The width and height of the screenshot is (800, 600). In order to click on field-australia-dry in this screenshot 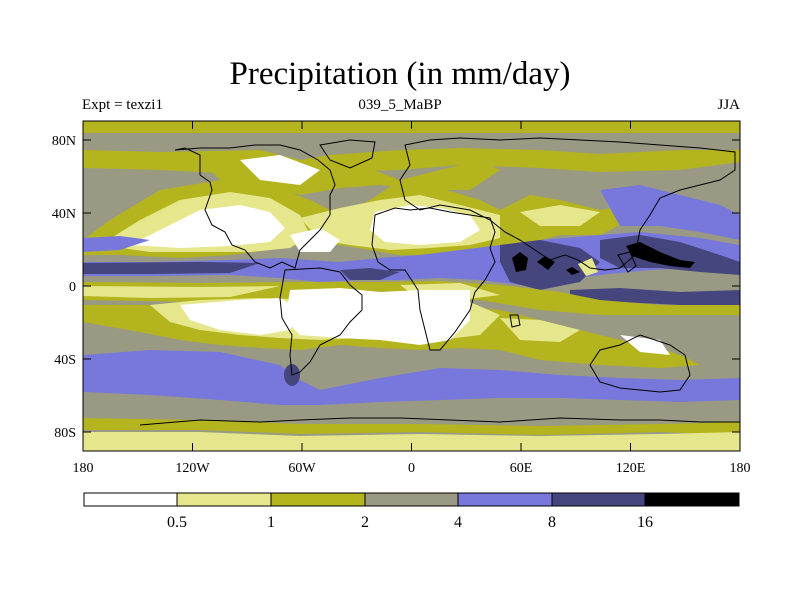, I will do `click(645, 345)`.